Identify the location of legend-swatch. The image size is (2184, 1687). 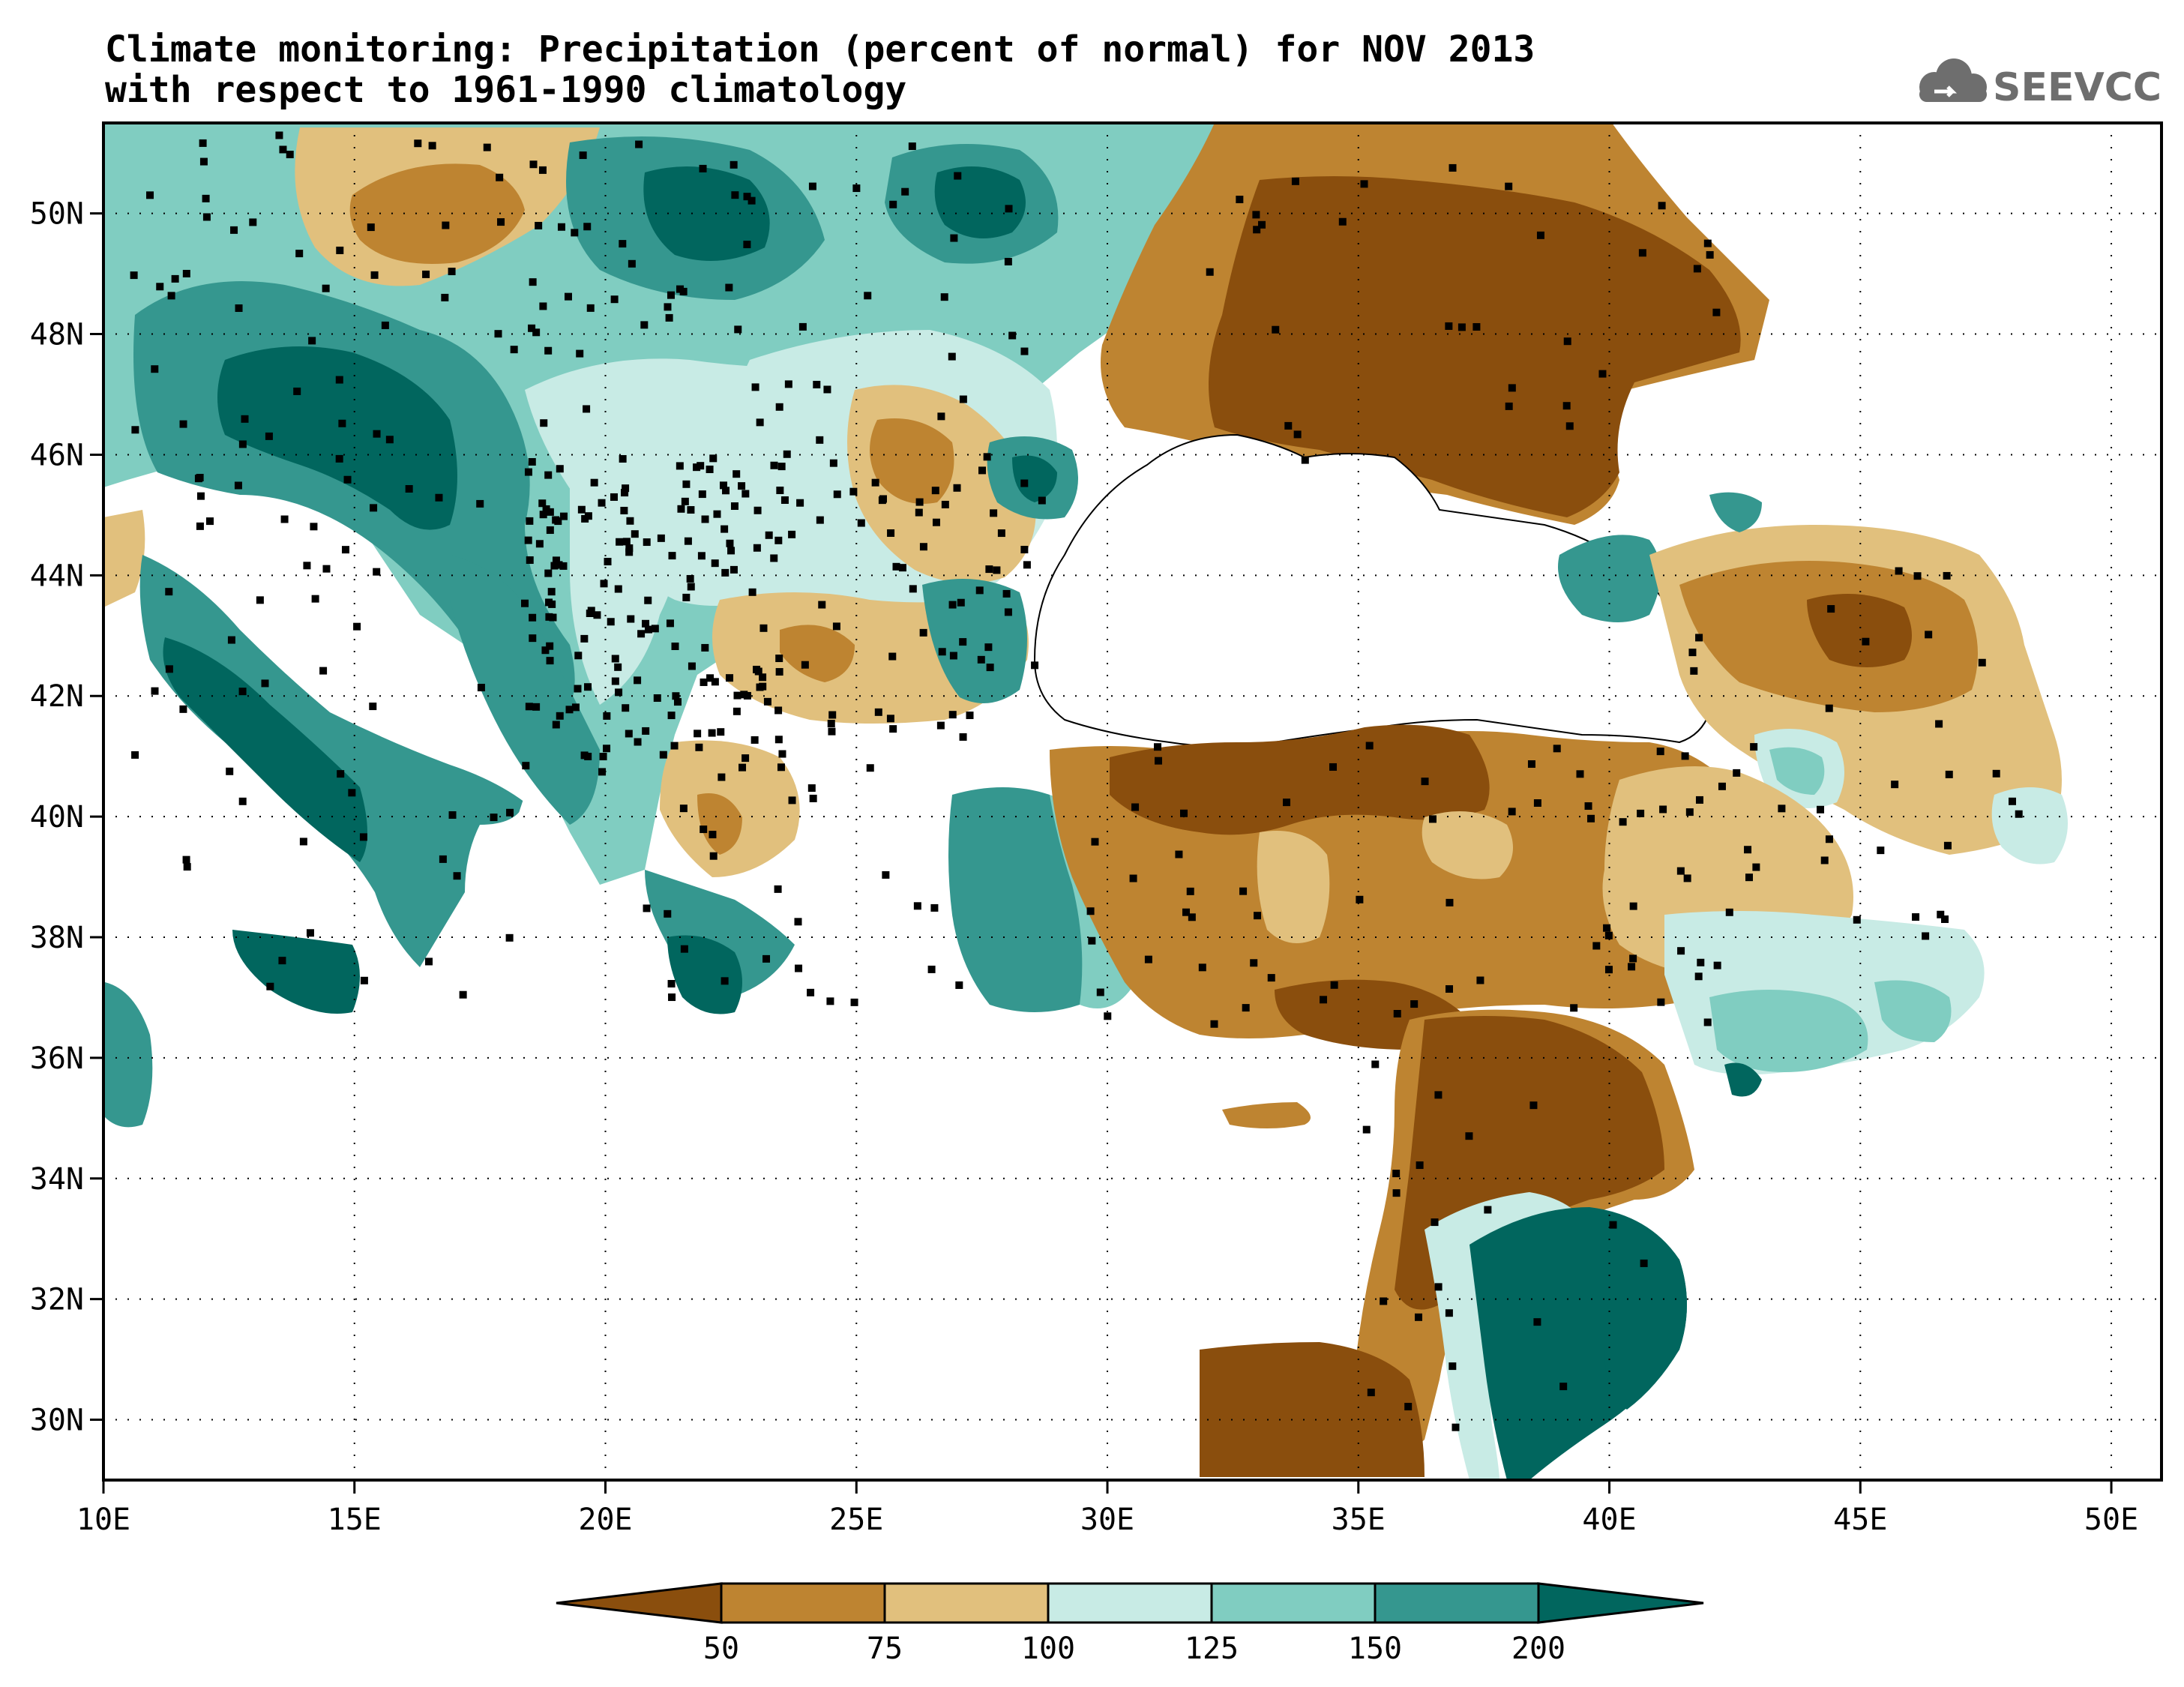
(1293, 1603).